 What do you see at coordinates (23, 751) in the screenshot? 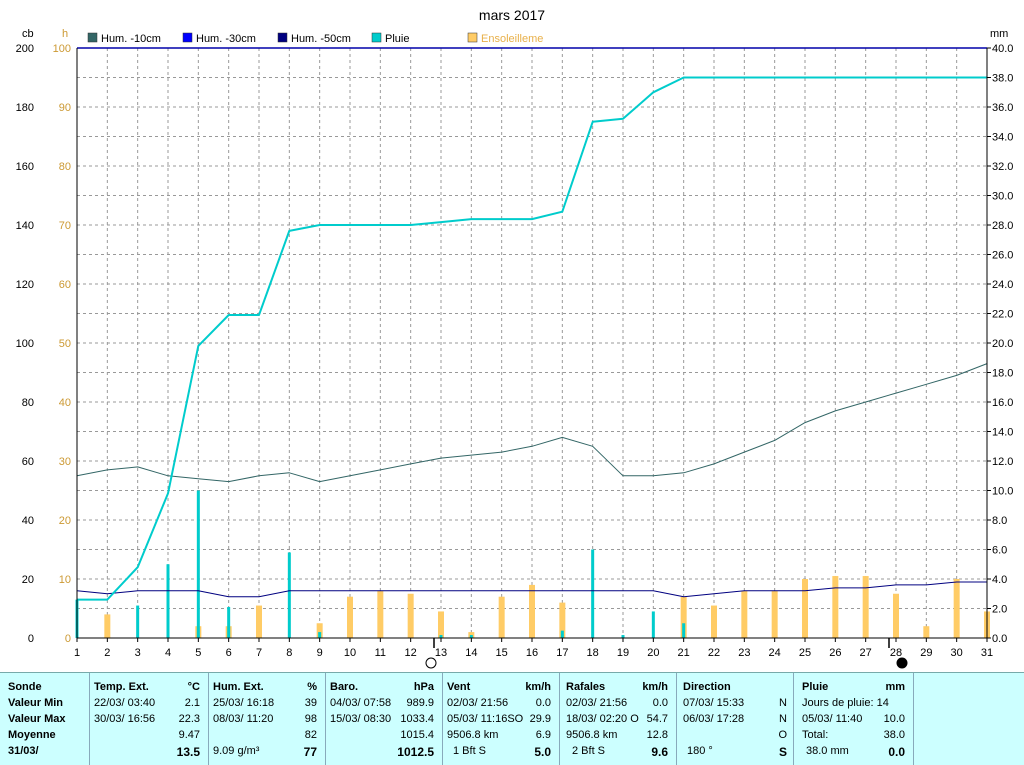
I see `current-date: 31/03/` at bounding box center [23, 751].